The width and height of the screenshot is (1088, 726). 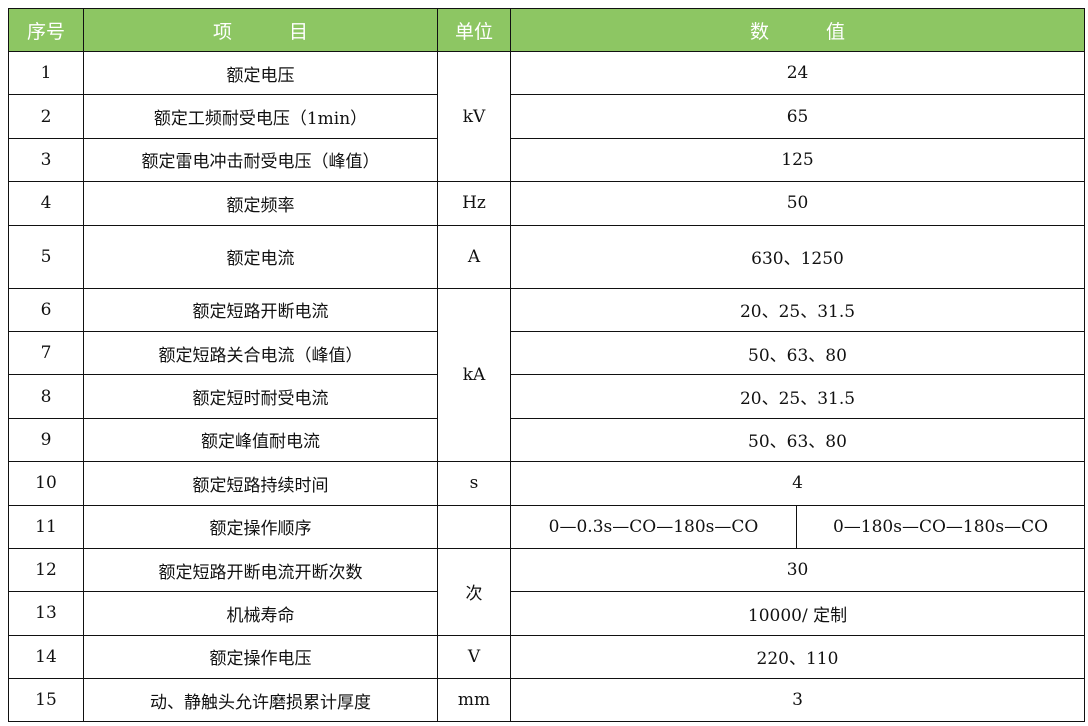 What do you see at coordinates (260, 570) in the screenshot?
I see `row-item: 额定短路开断电流开断次数` at bounding box center [260, 570].